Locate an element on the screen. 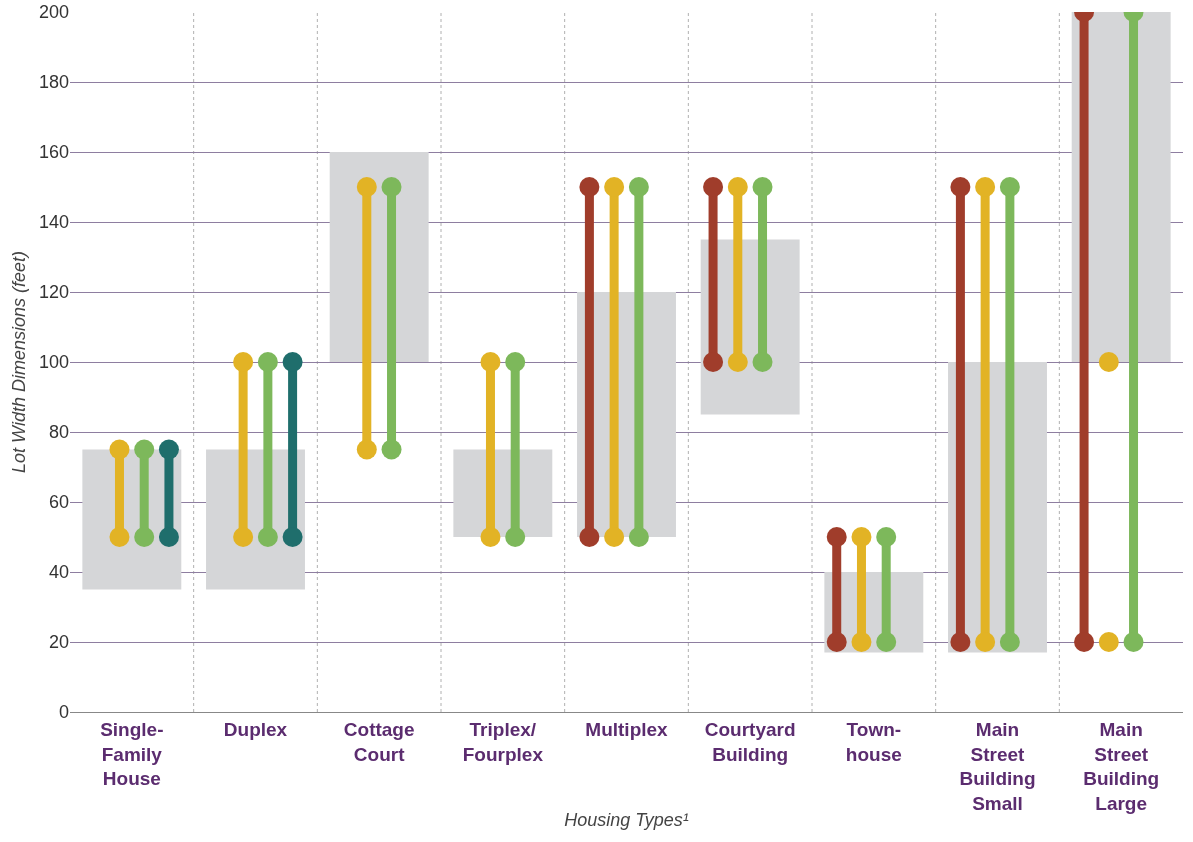 This screenshot has height=842, width=1193. y-tick-label: 180 is located at coordinates (53, 82).